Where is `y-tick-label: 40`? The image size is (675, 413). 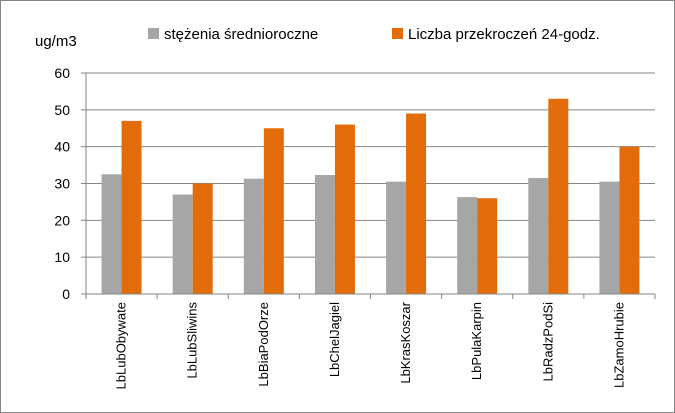
y-tick-label: 40 is located at coordinates (62, 147).